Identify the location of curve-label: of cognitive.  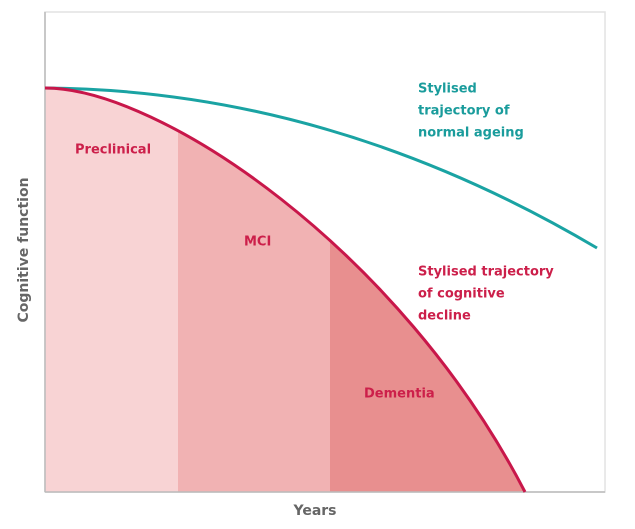
(461, 294).